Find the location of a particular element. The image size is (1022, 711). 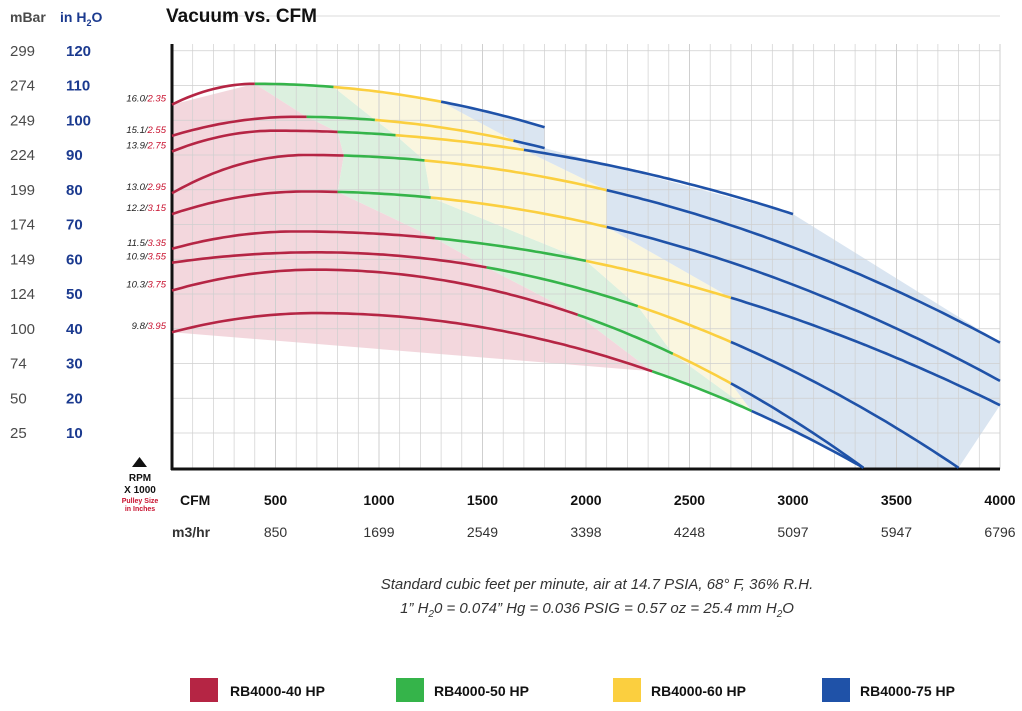

rpm-curve-11-5-segment-75hp is located at coordinates (865, 351).